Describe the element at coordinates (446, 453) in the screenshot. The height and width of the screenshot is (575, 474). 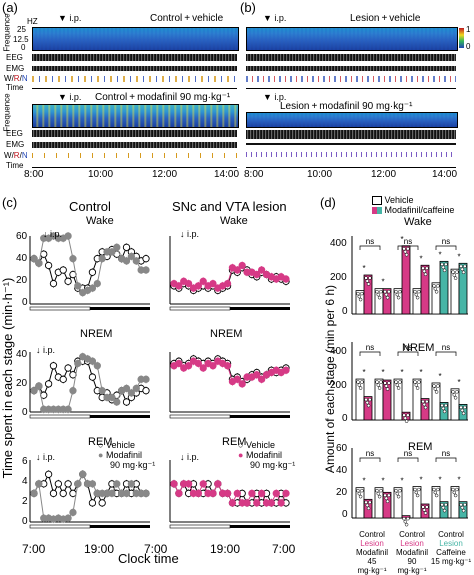
I see `d-rem-sig-ns: ns` at that location.